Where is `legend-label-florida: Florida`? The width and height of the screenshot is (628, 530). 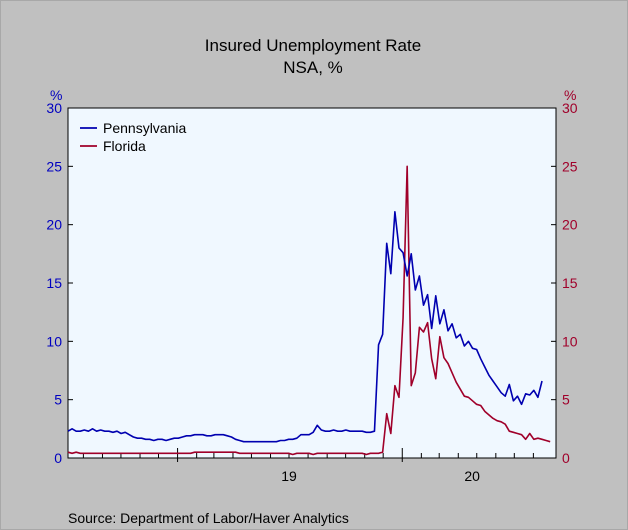 legend-label-florida: Florida is located at coordinates (124, 146).